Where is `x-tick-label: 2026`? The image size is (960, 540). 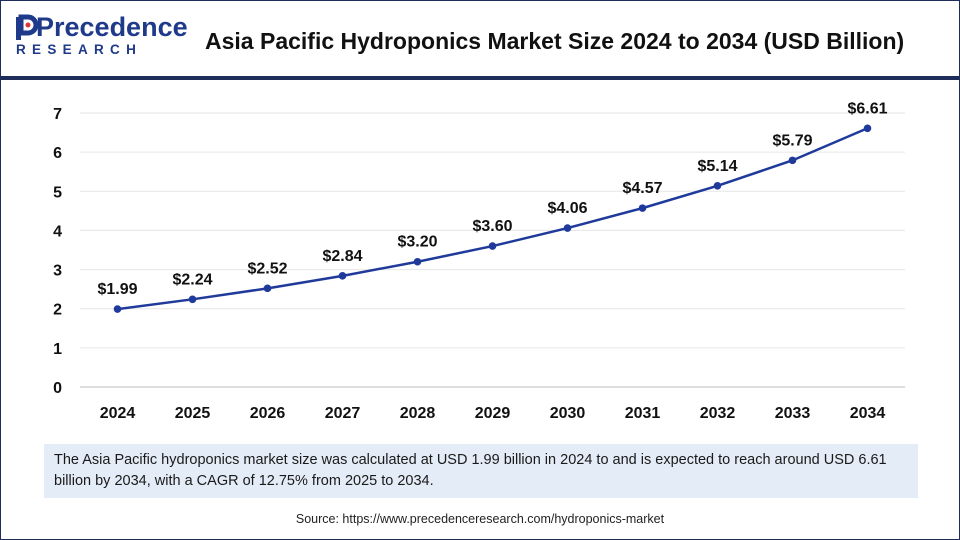
x-tick-label: 2026 is located at coordinates (268, 413).